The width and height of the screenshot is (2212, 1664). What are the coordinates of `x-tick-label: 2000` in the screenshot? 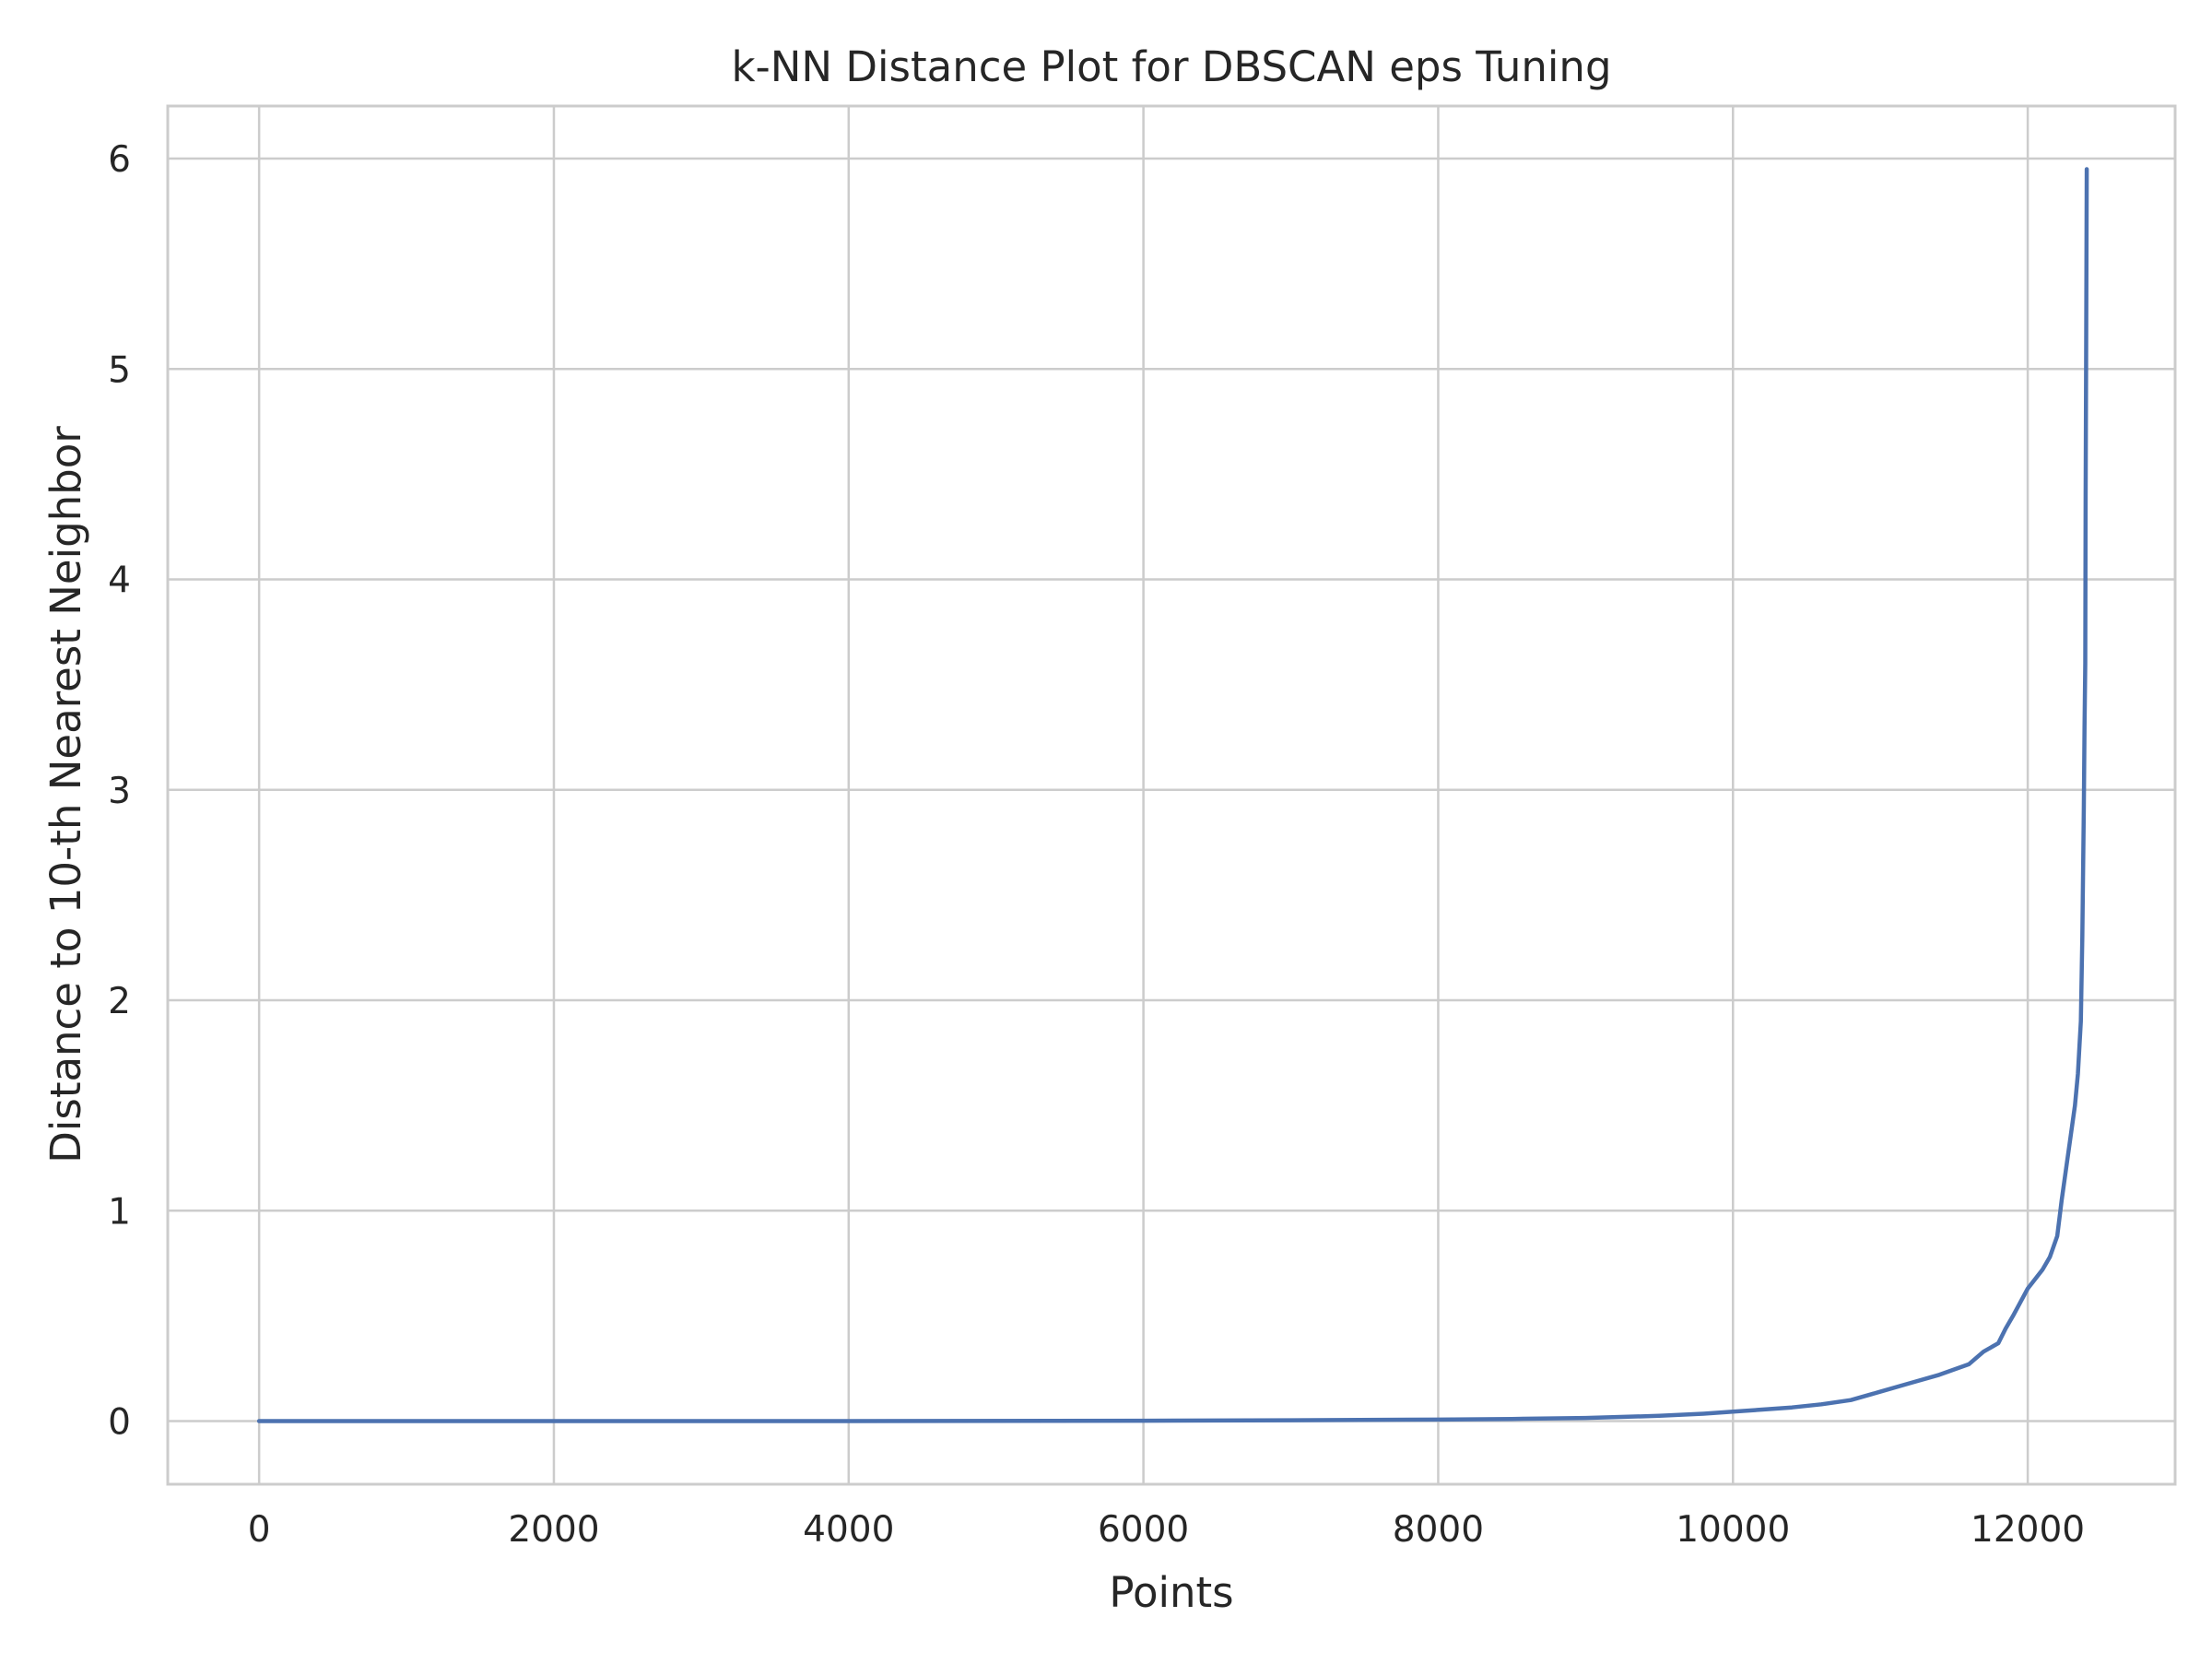 It's located at (553, 1530).